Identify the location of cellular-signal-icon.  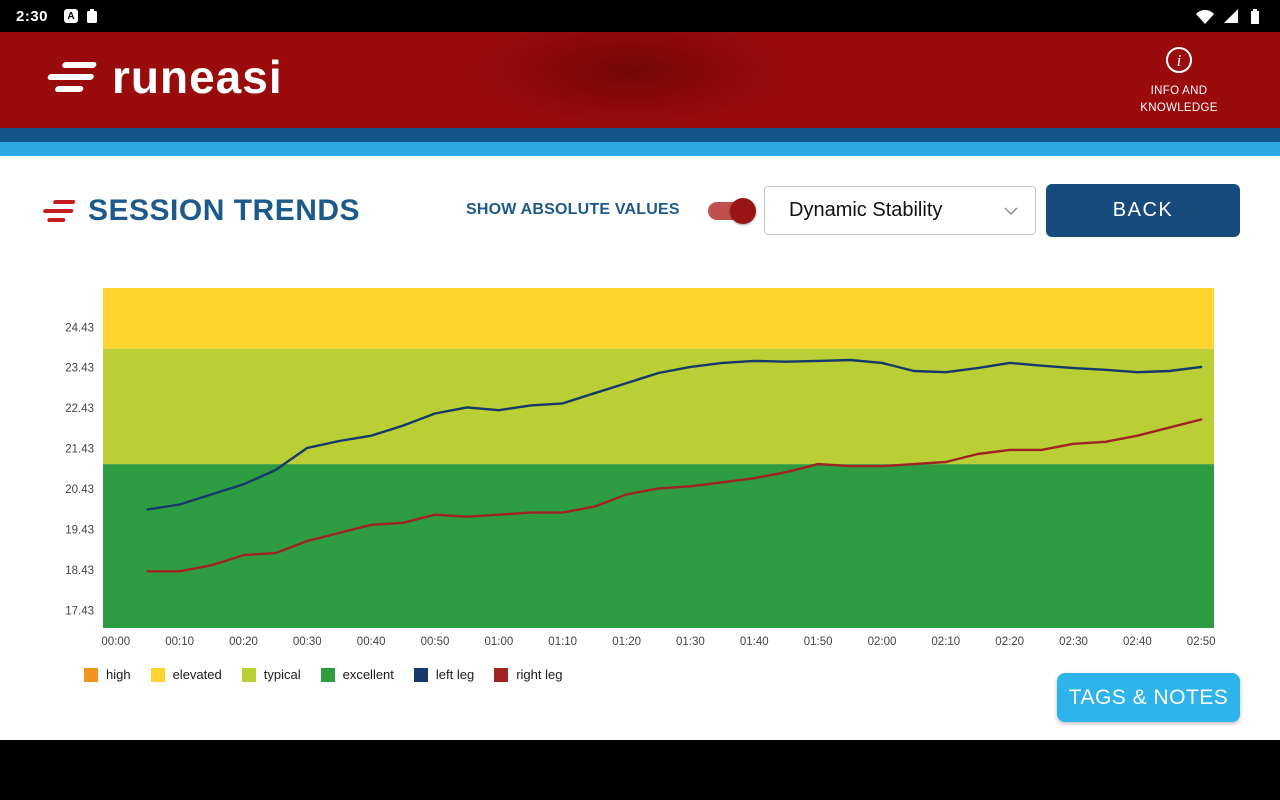
(1231, 16).